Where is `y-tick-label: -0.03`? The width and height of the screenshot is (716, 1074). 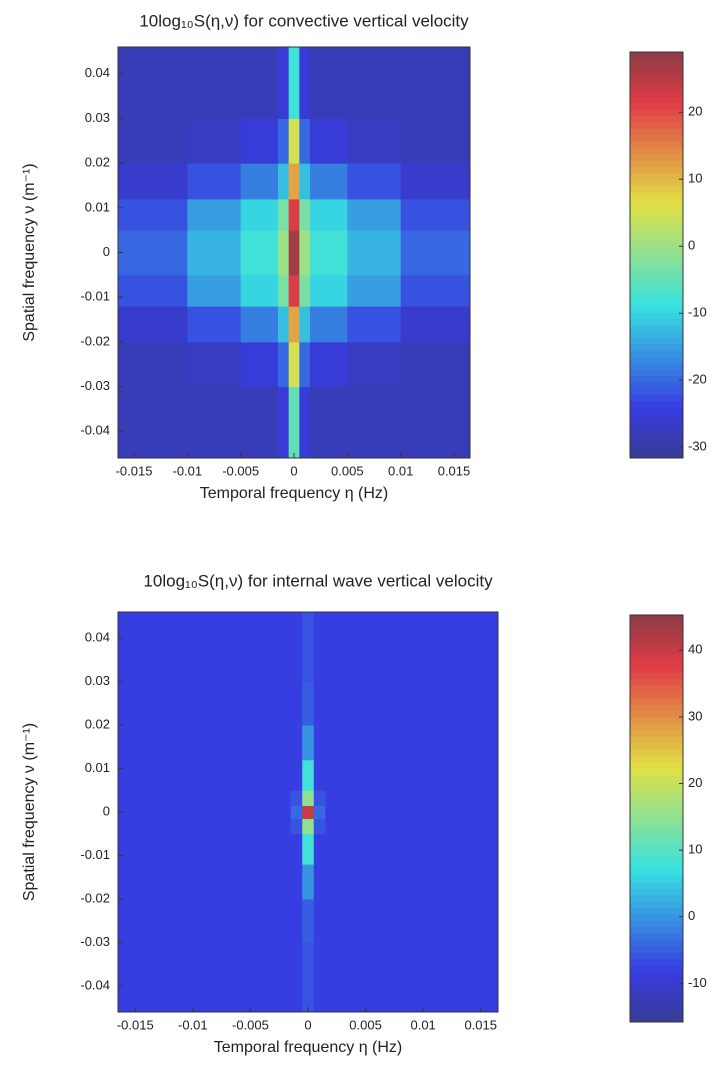 y-tick-label: -0.03 is located at coordinates (95, 385).